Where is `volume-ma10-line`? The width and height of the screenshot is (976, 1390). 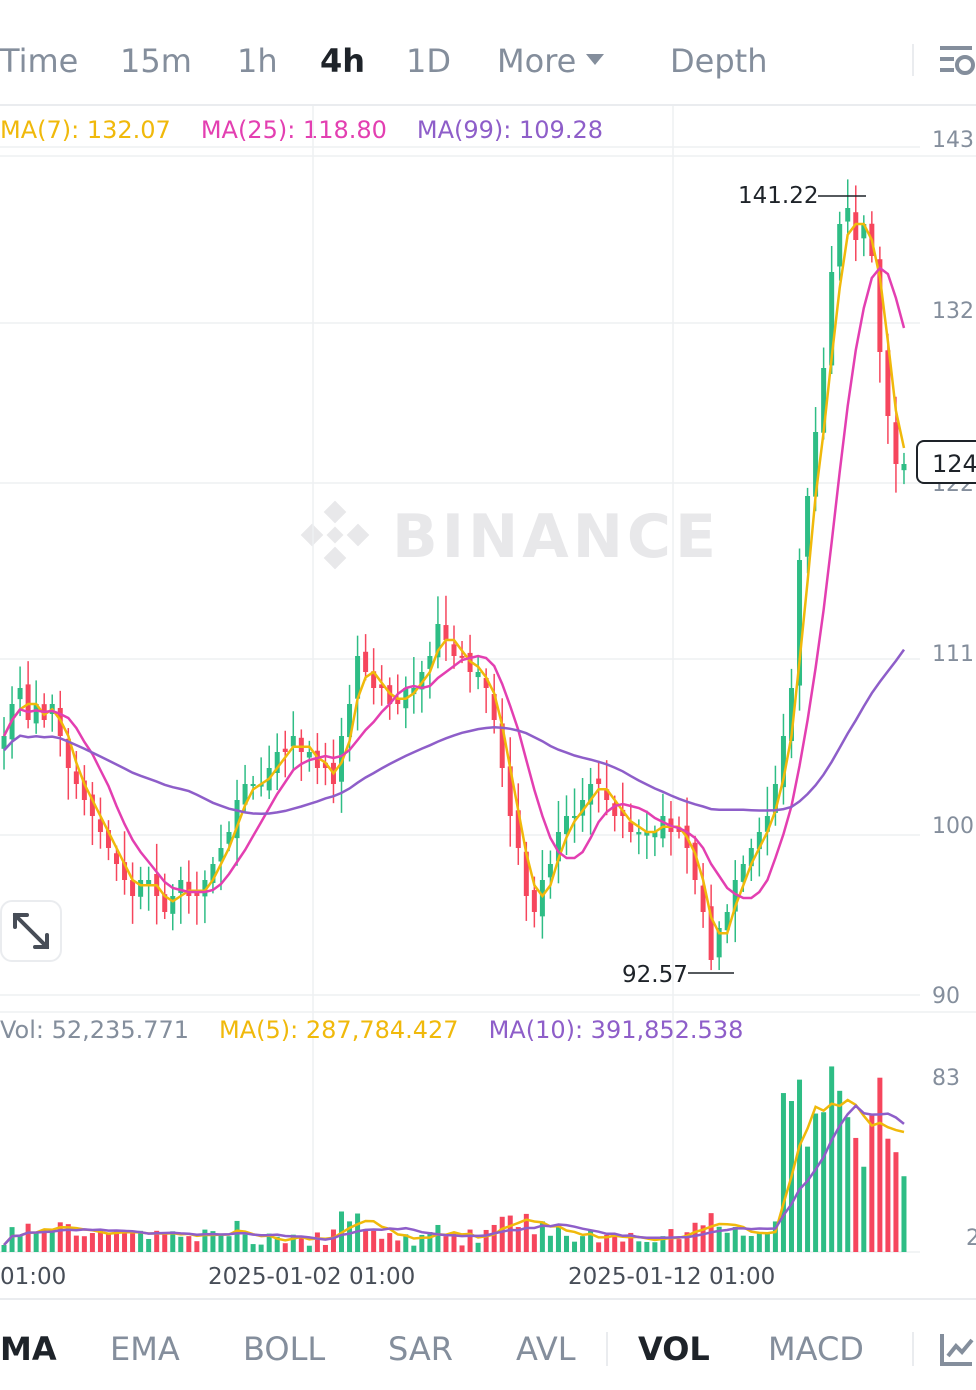 volume-ma10-line is located at coordinates (454, 1175).